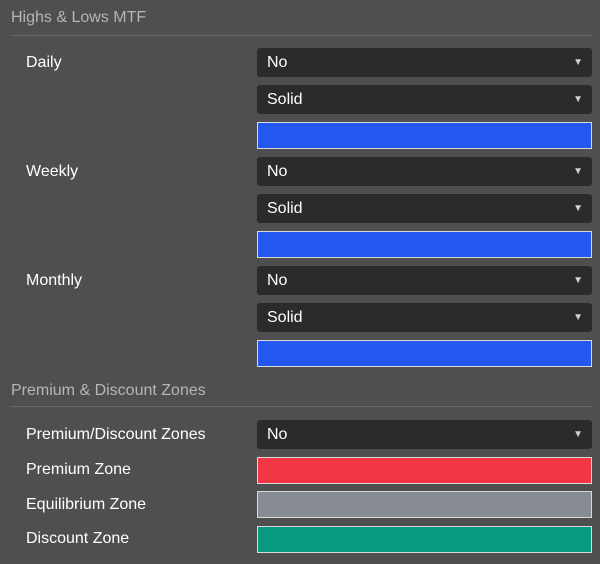 Image resolution: width=600 pixels, height=564 pixels. What do you see at coordinates (79, 17) in the screenshot?
I see `section-title-highs-lows-mtf: Highs & Lows MTF` at bounding box center [79, 17].